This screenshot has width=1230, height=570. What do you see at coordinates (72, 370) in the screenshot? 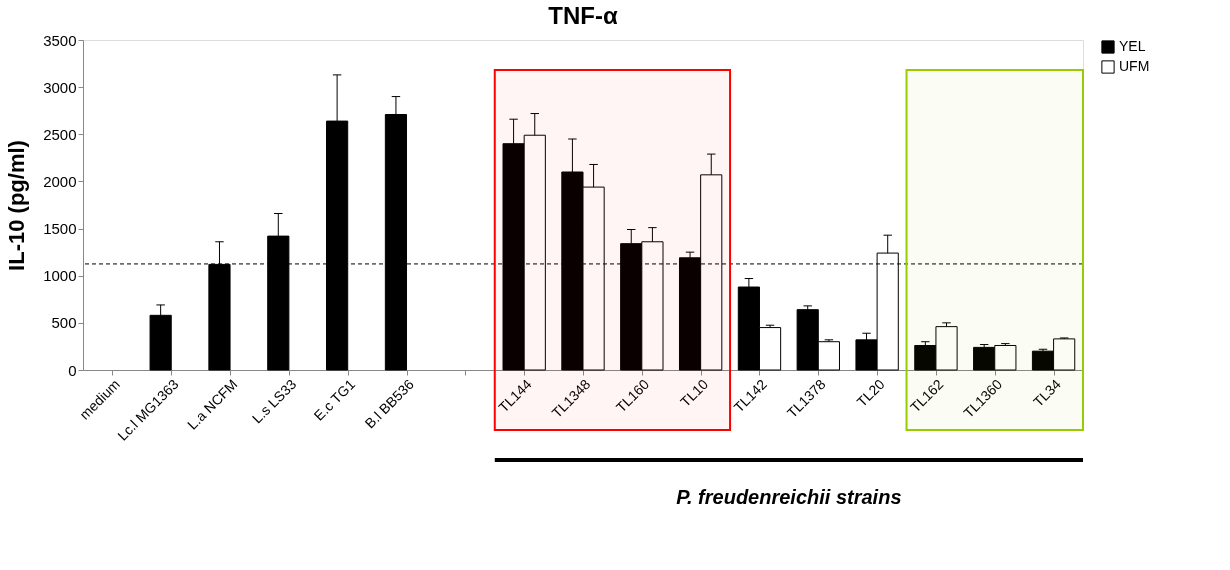
I see `y-tick-label: 0` at bounding box center [72, 370].